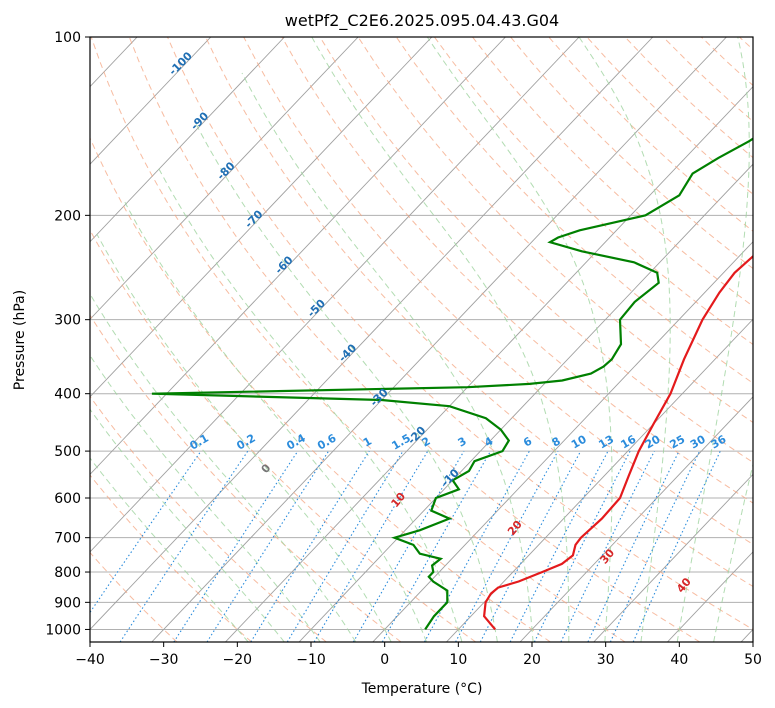 The height and width of the screenshot is (708, 775). I want to click on y-tick-label: 500, so click(67, 452).